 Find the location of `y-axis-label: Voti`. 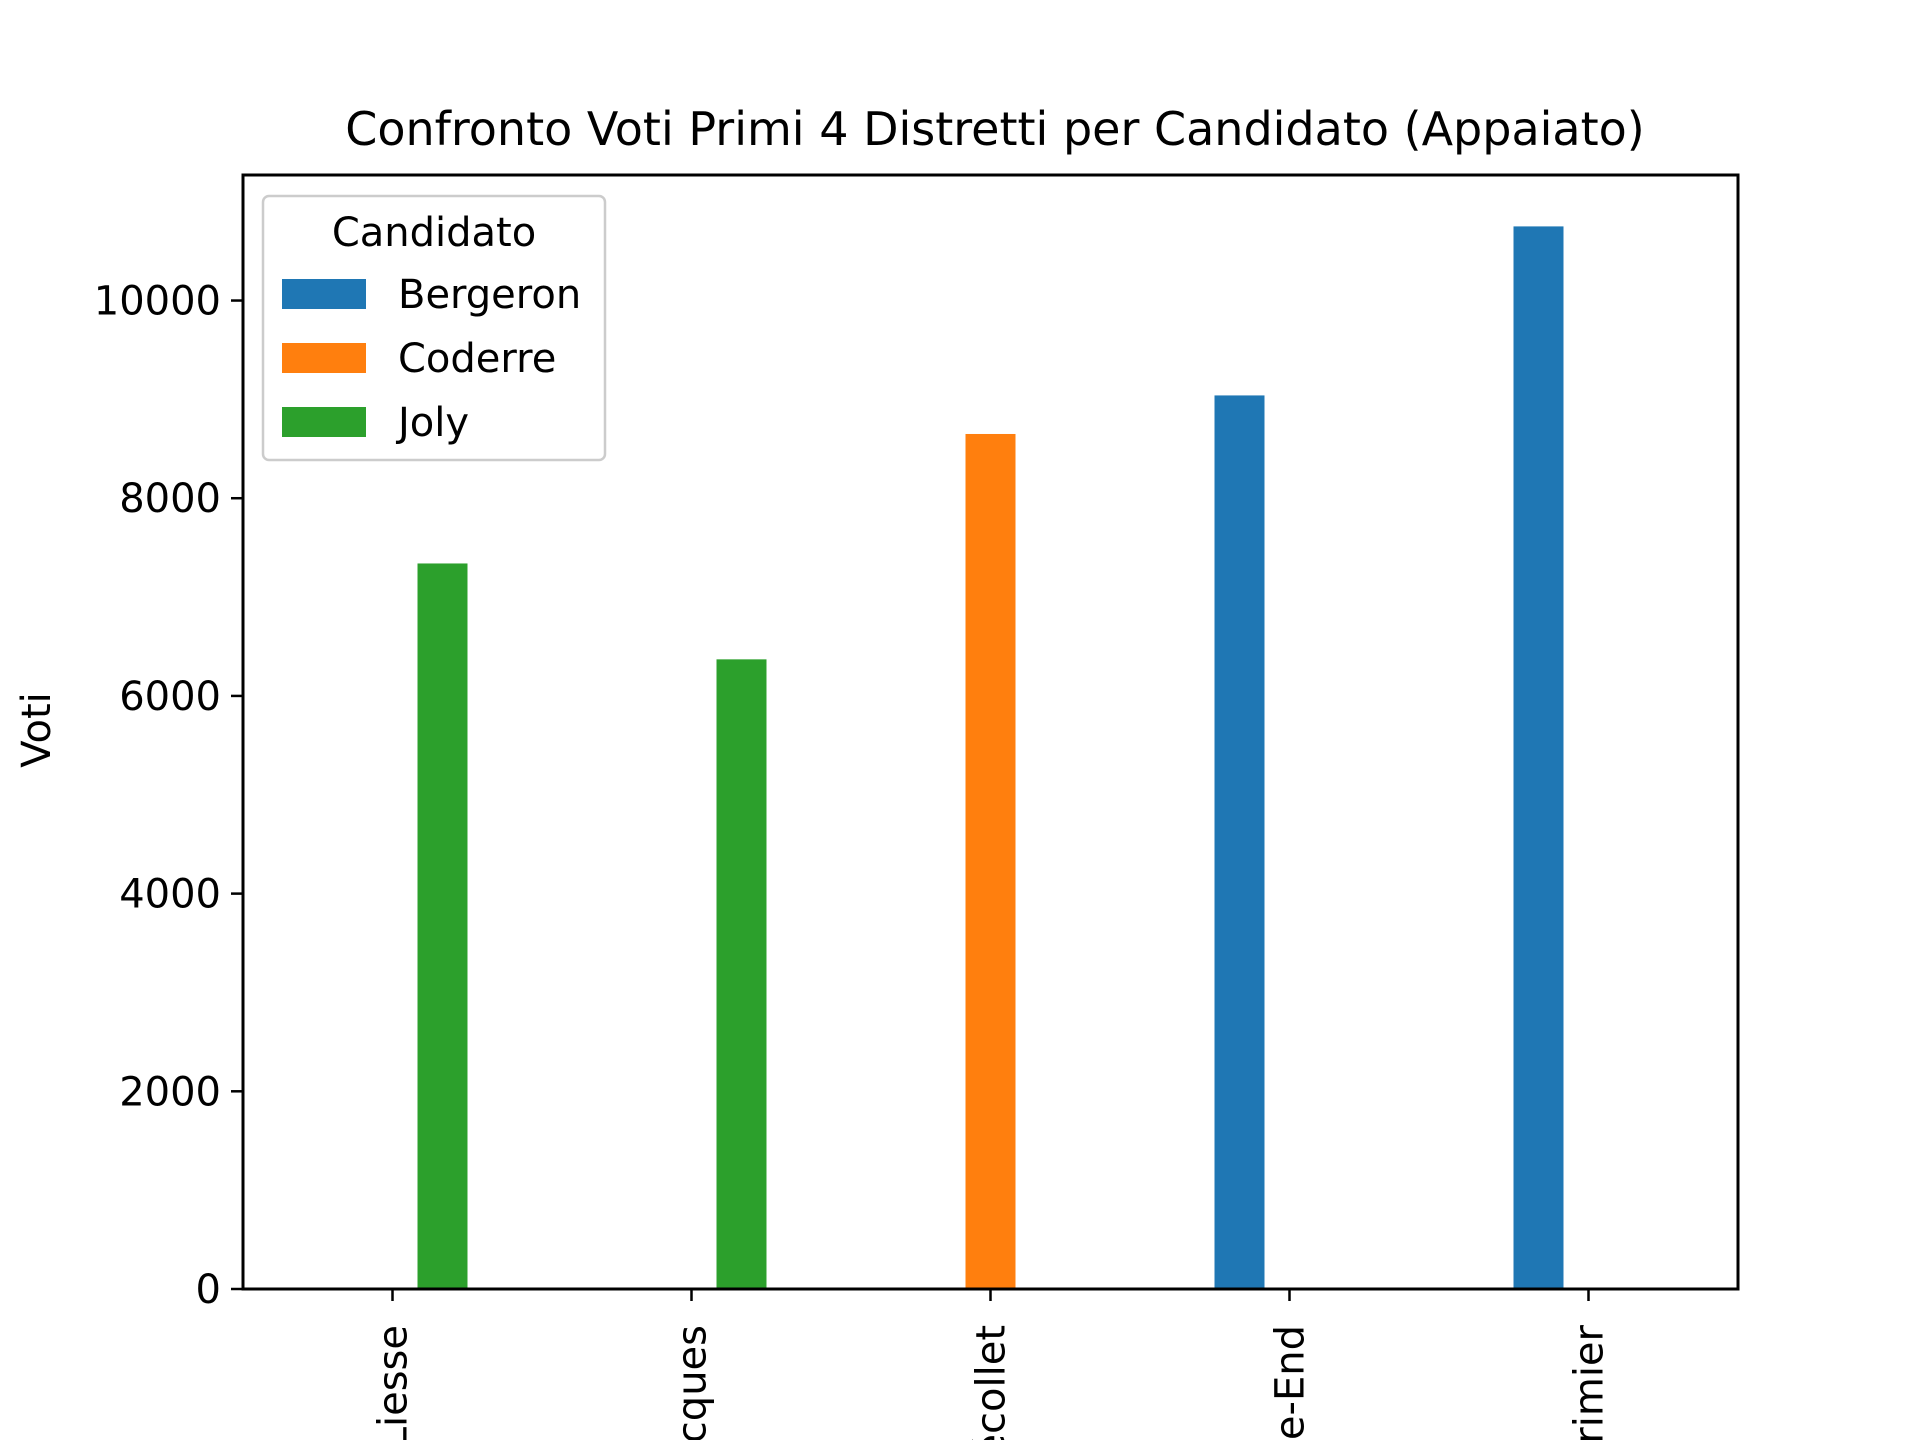

y-axis-label: Voti is located at coordinates (37, 730).